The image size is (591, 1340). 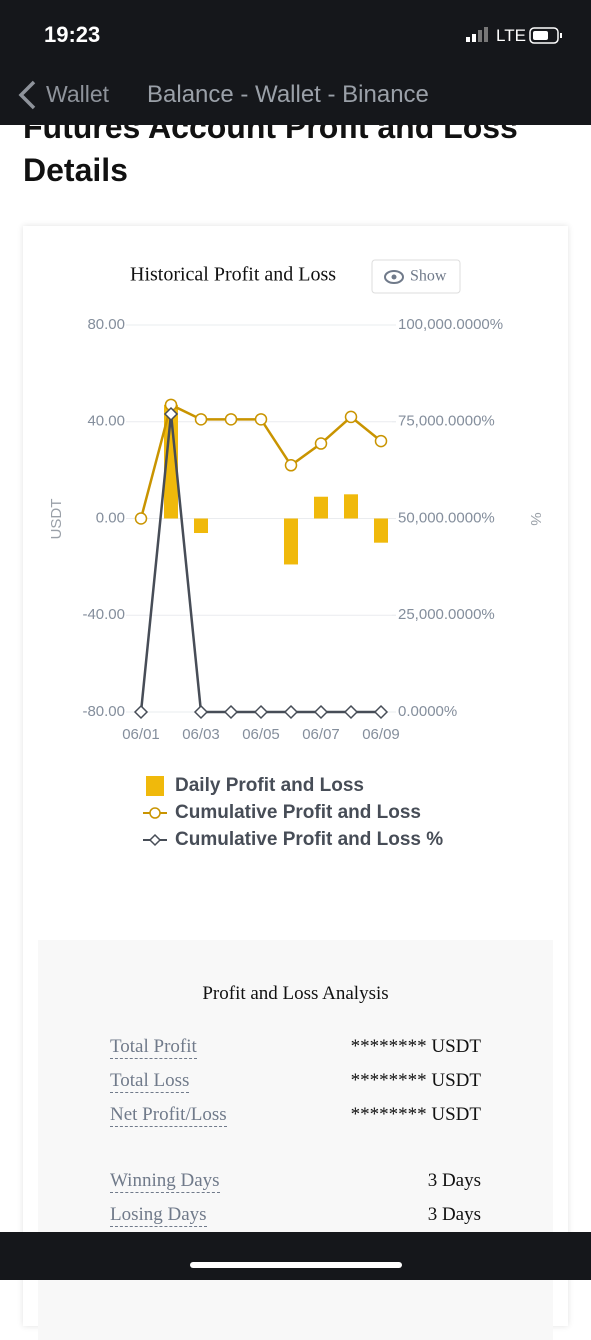 I want to click on y-tick-label: 0.00, so click(x=110, y=517).